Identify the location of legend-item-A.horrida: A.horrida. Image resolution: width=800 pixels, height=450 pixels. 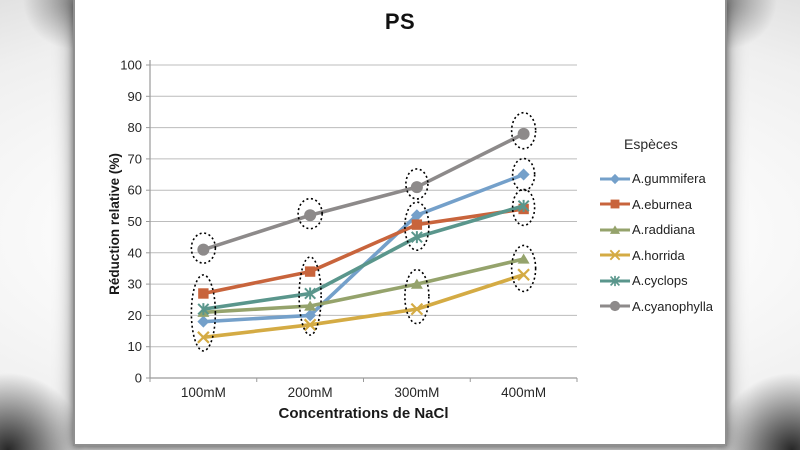
(660, 256).